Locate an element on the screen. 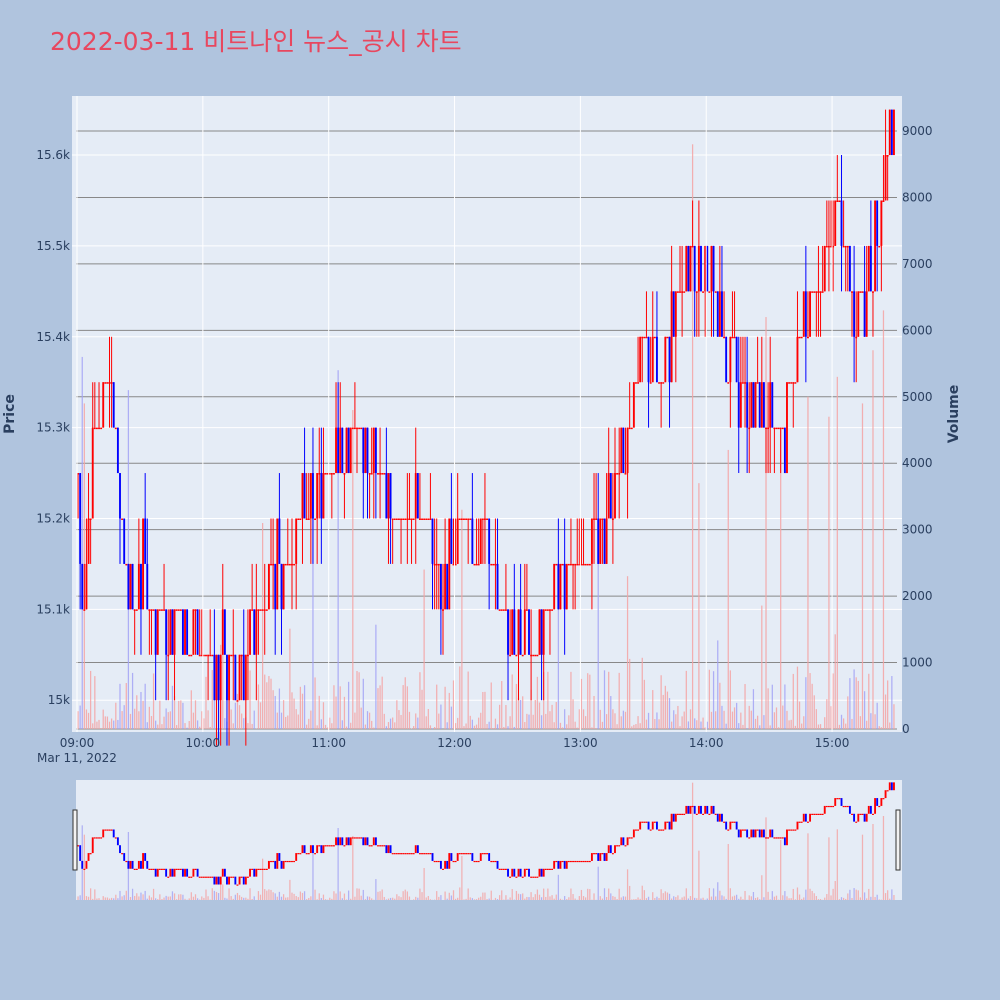 The image size is (1000, 1000). range-slider-right-handle is located at coordinates (898, 840).